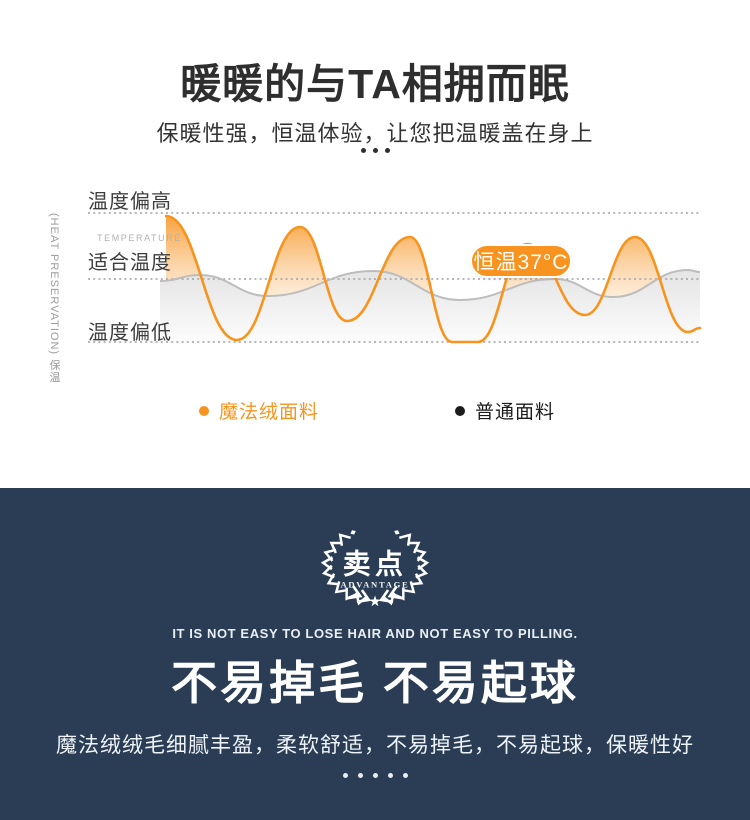  I want to click on wreath-title: 卖点, so click(375, 564).